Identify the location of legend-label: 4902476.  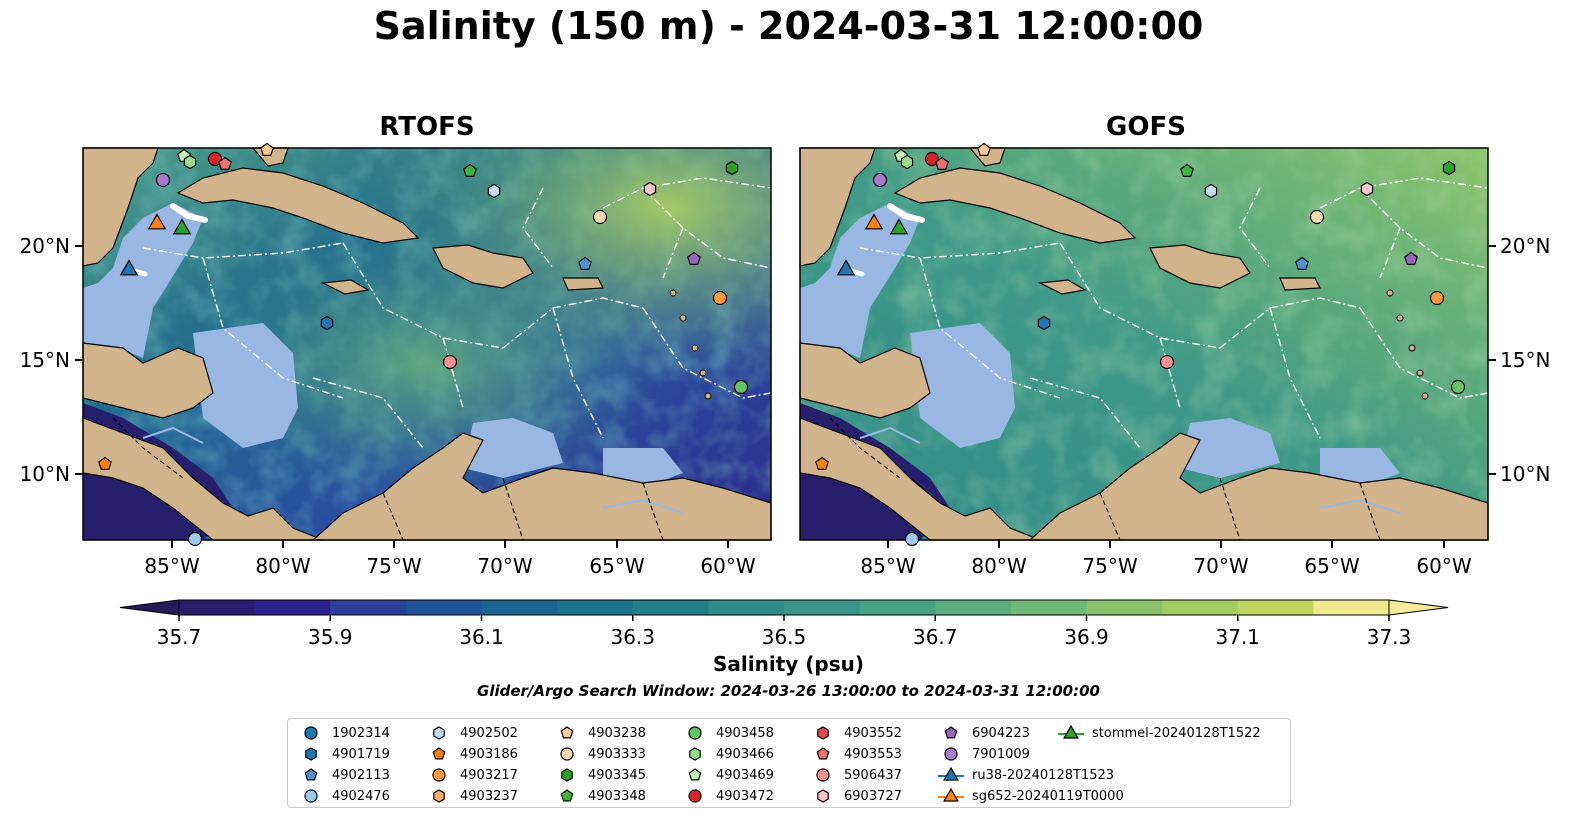
(361, 796).